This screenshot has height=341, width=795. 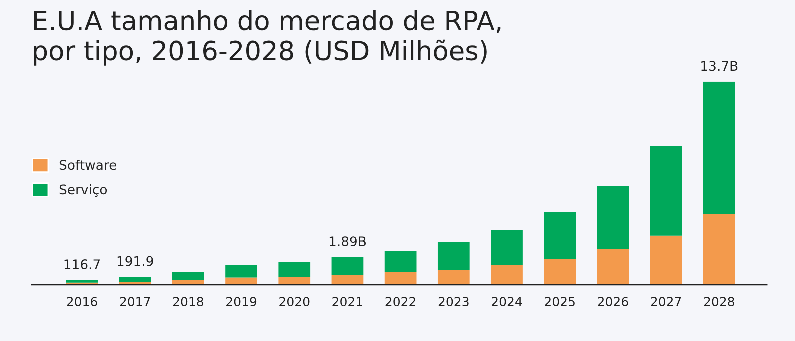 What do you see at coordinates (135, 302) in the screenshot?
I see `x-tick-label: 2017` at bounding box center [135, 302].